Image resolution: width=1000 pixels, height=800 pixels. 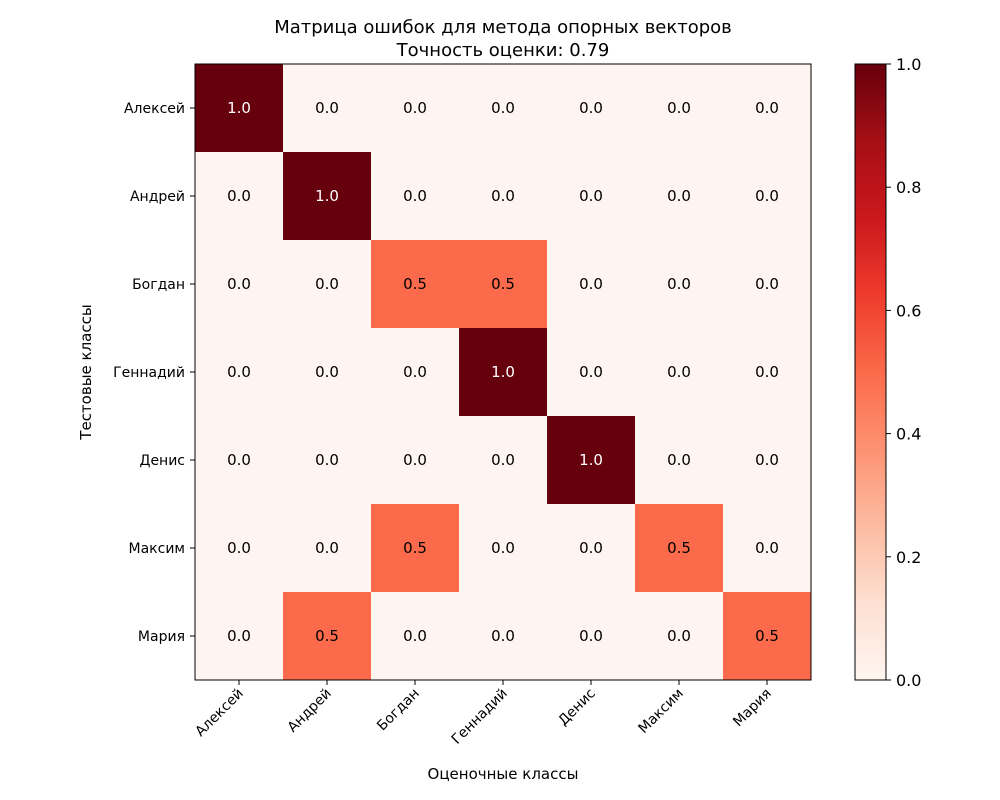 What do you see at coordinates (908, 557) in the screenshot?
I see `colorbar-tick-label: 0.2` at bounding box center [908, 557].